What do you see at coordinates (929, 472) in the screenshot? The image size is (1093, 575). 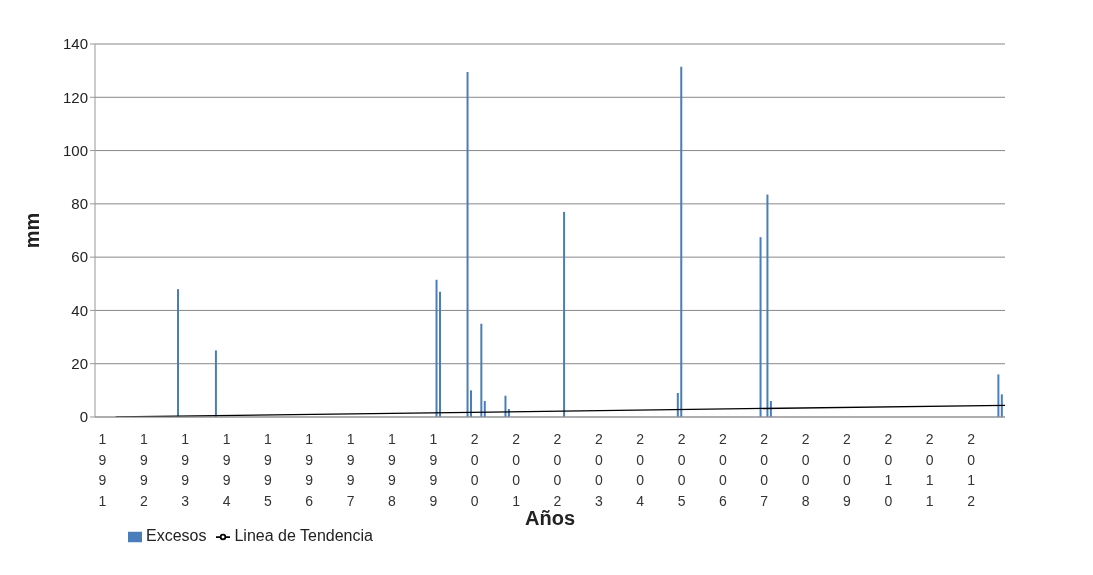 I see `x-tick-label: 2011` at bounding box center [929, 472].